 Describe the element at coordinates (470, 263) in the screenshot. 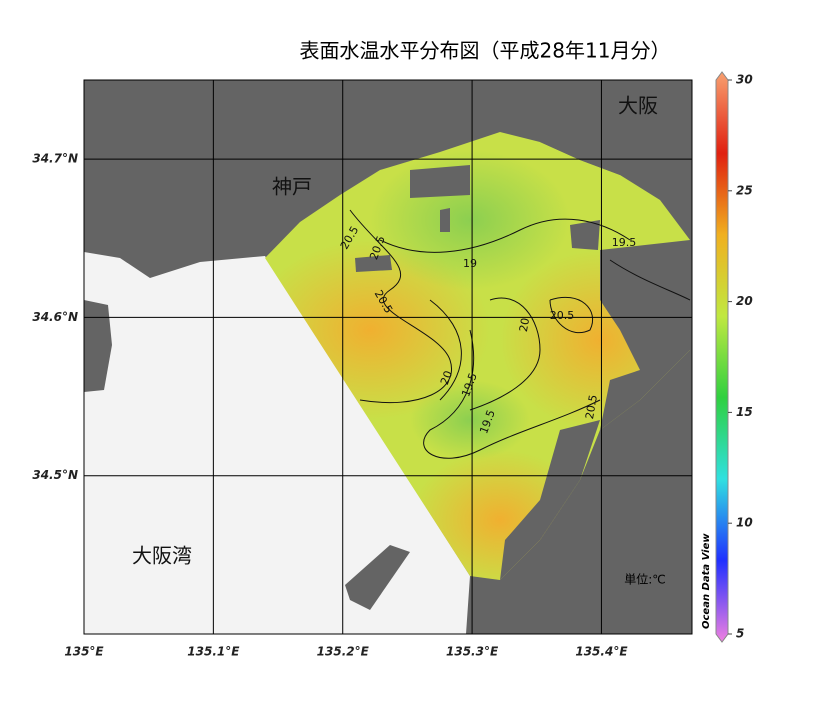

I see `contour-label: 19` at that location.